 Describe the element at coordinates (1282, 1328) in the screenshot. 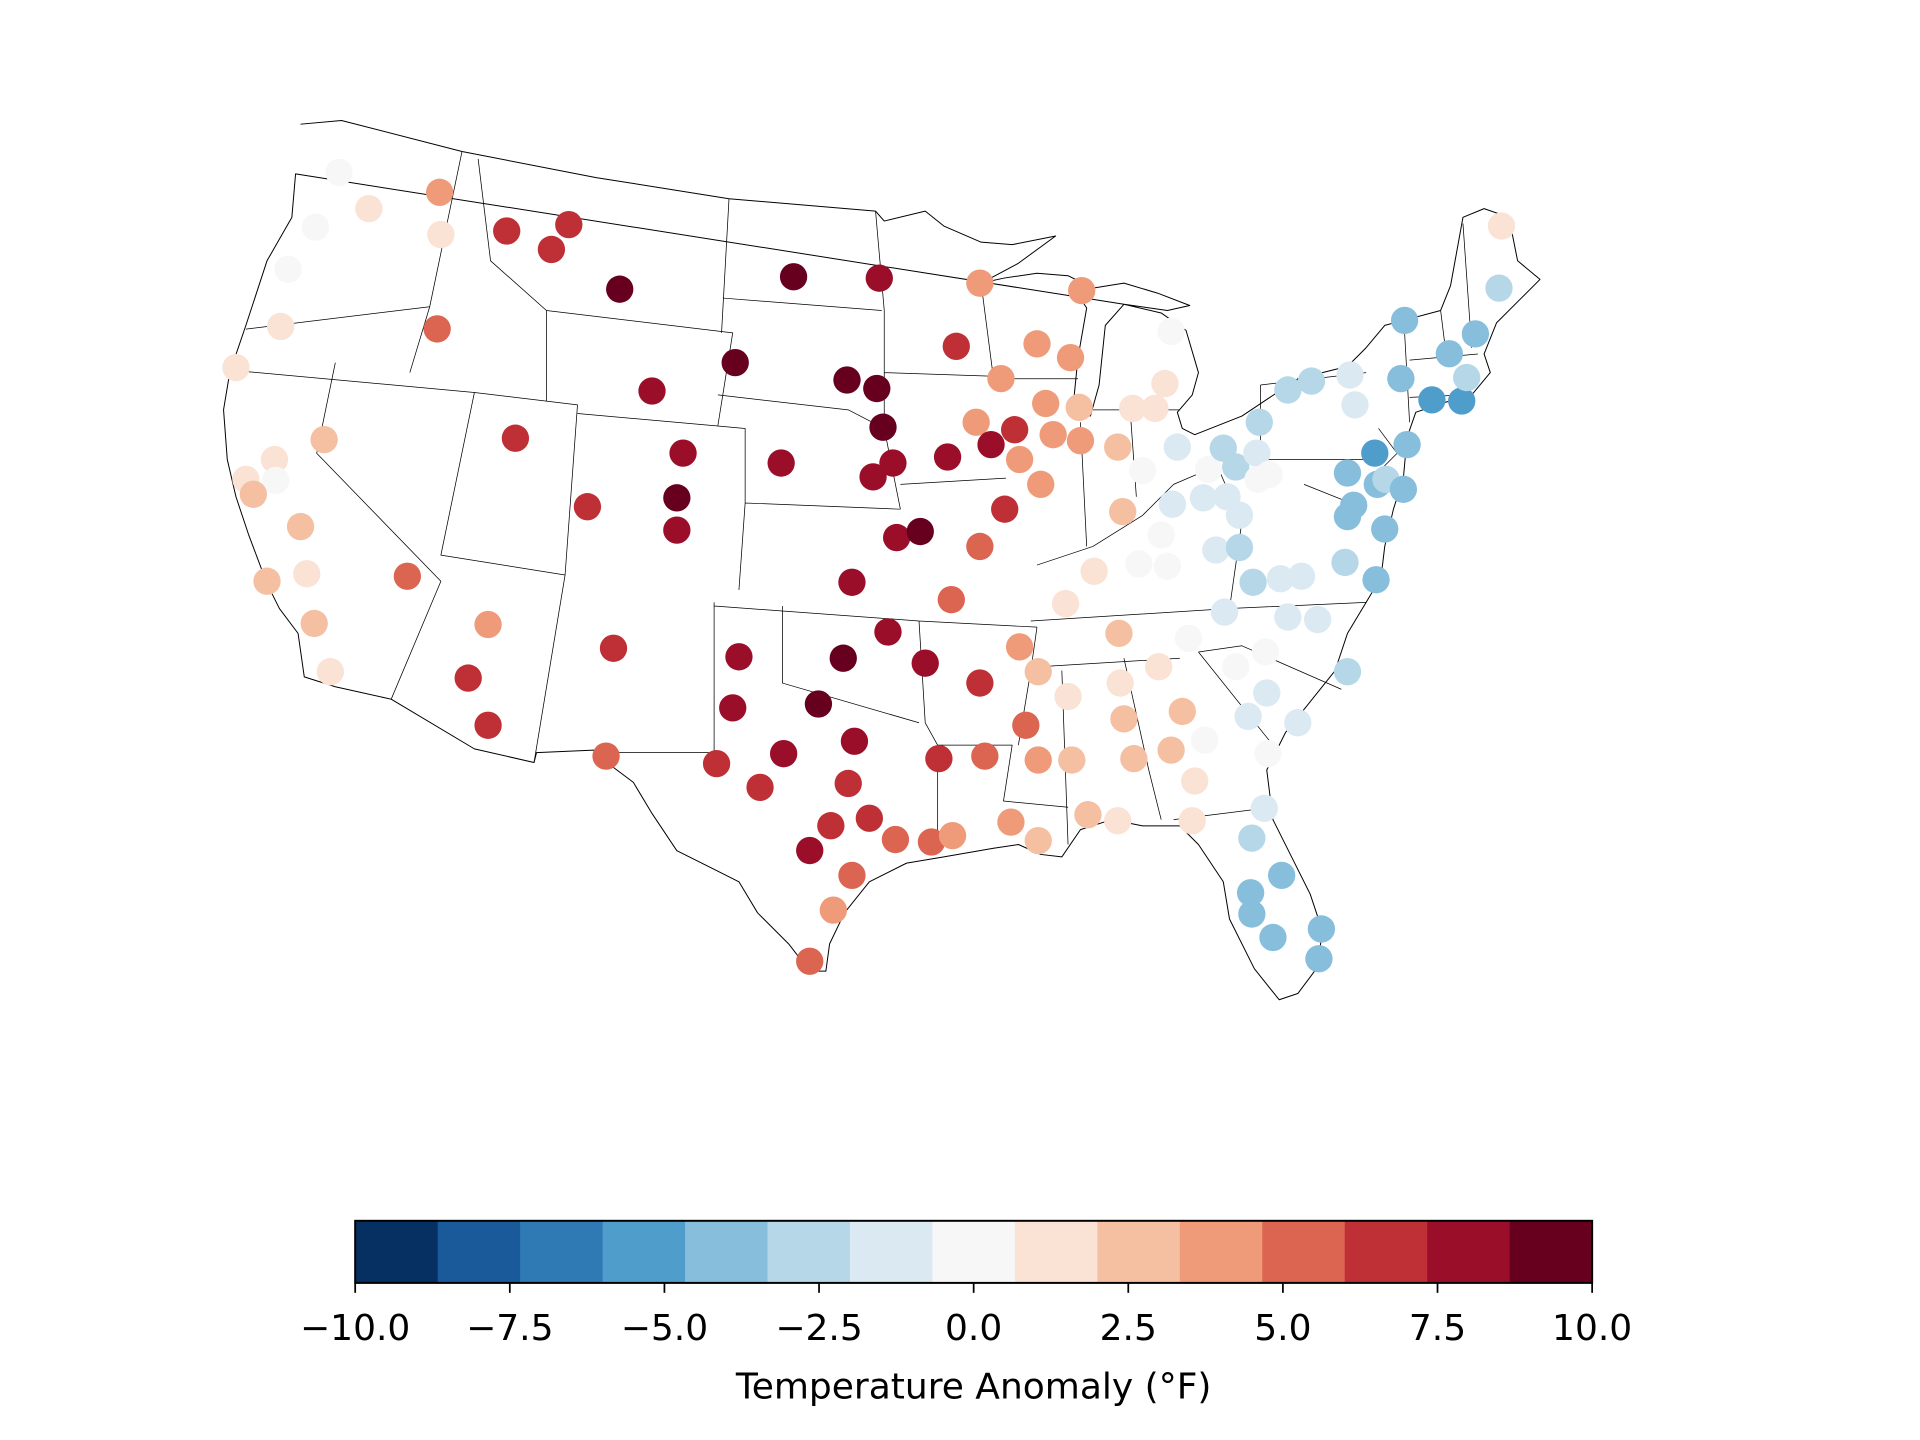

I see `colorbar-tick-label: 5.0` at that location.